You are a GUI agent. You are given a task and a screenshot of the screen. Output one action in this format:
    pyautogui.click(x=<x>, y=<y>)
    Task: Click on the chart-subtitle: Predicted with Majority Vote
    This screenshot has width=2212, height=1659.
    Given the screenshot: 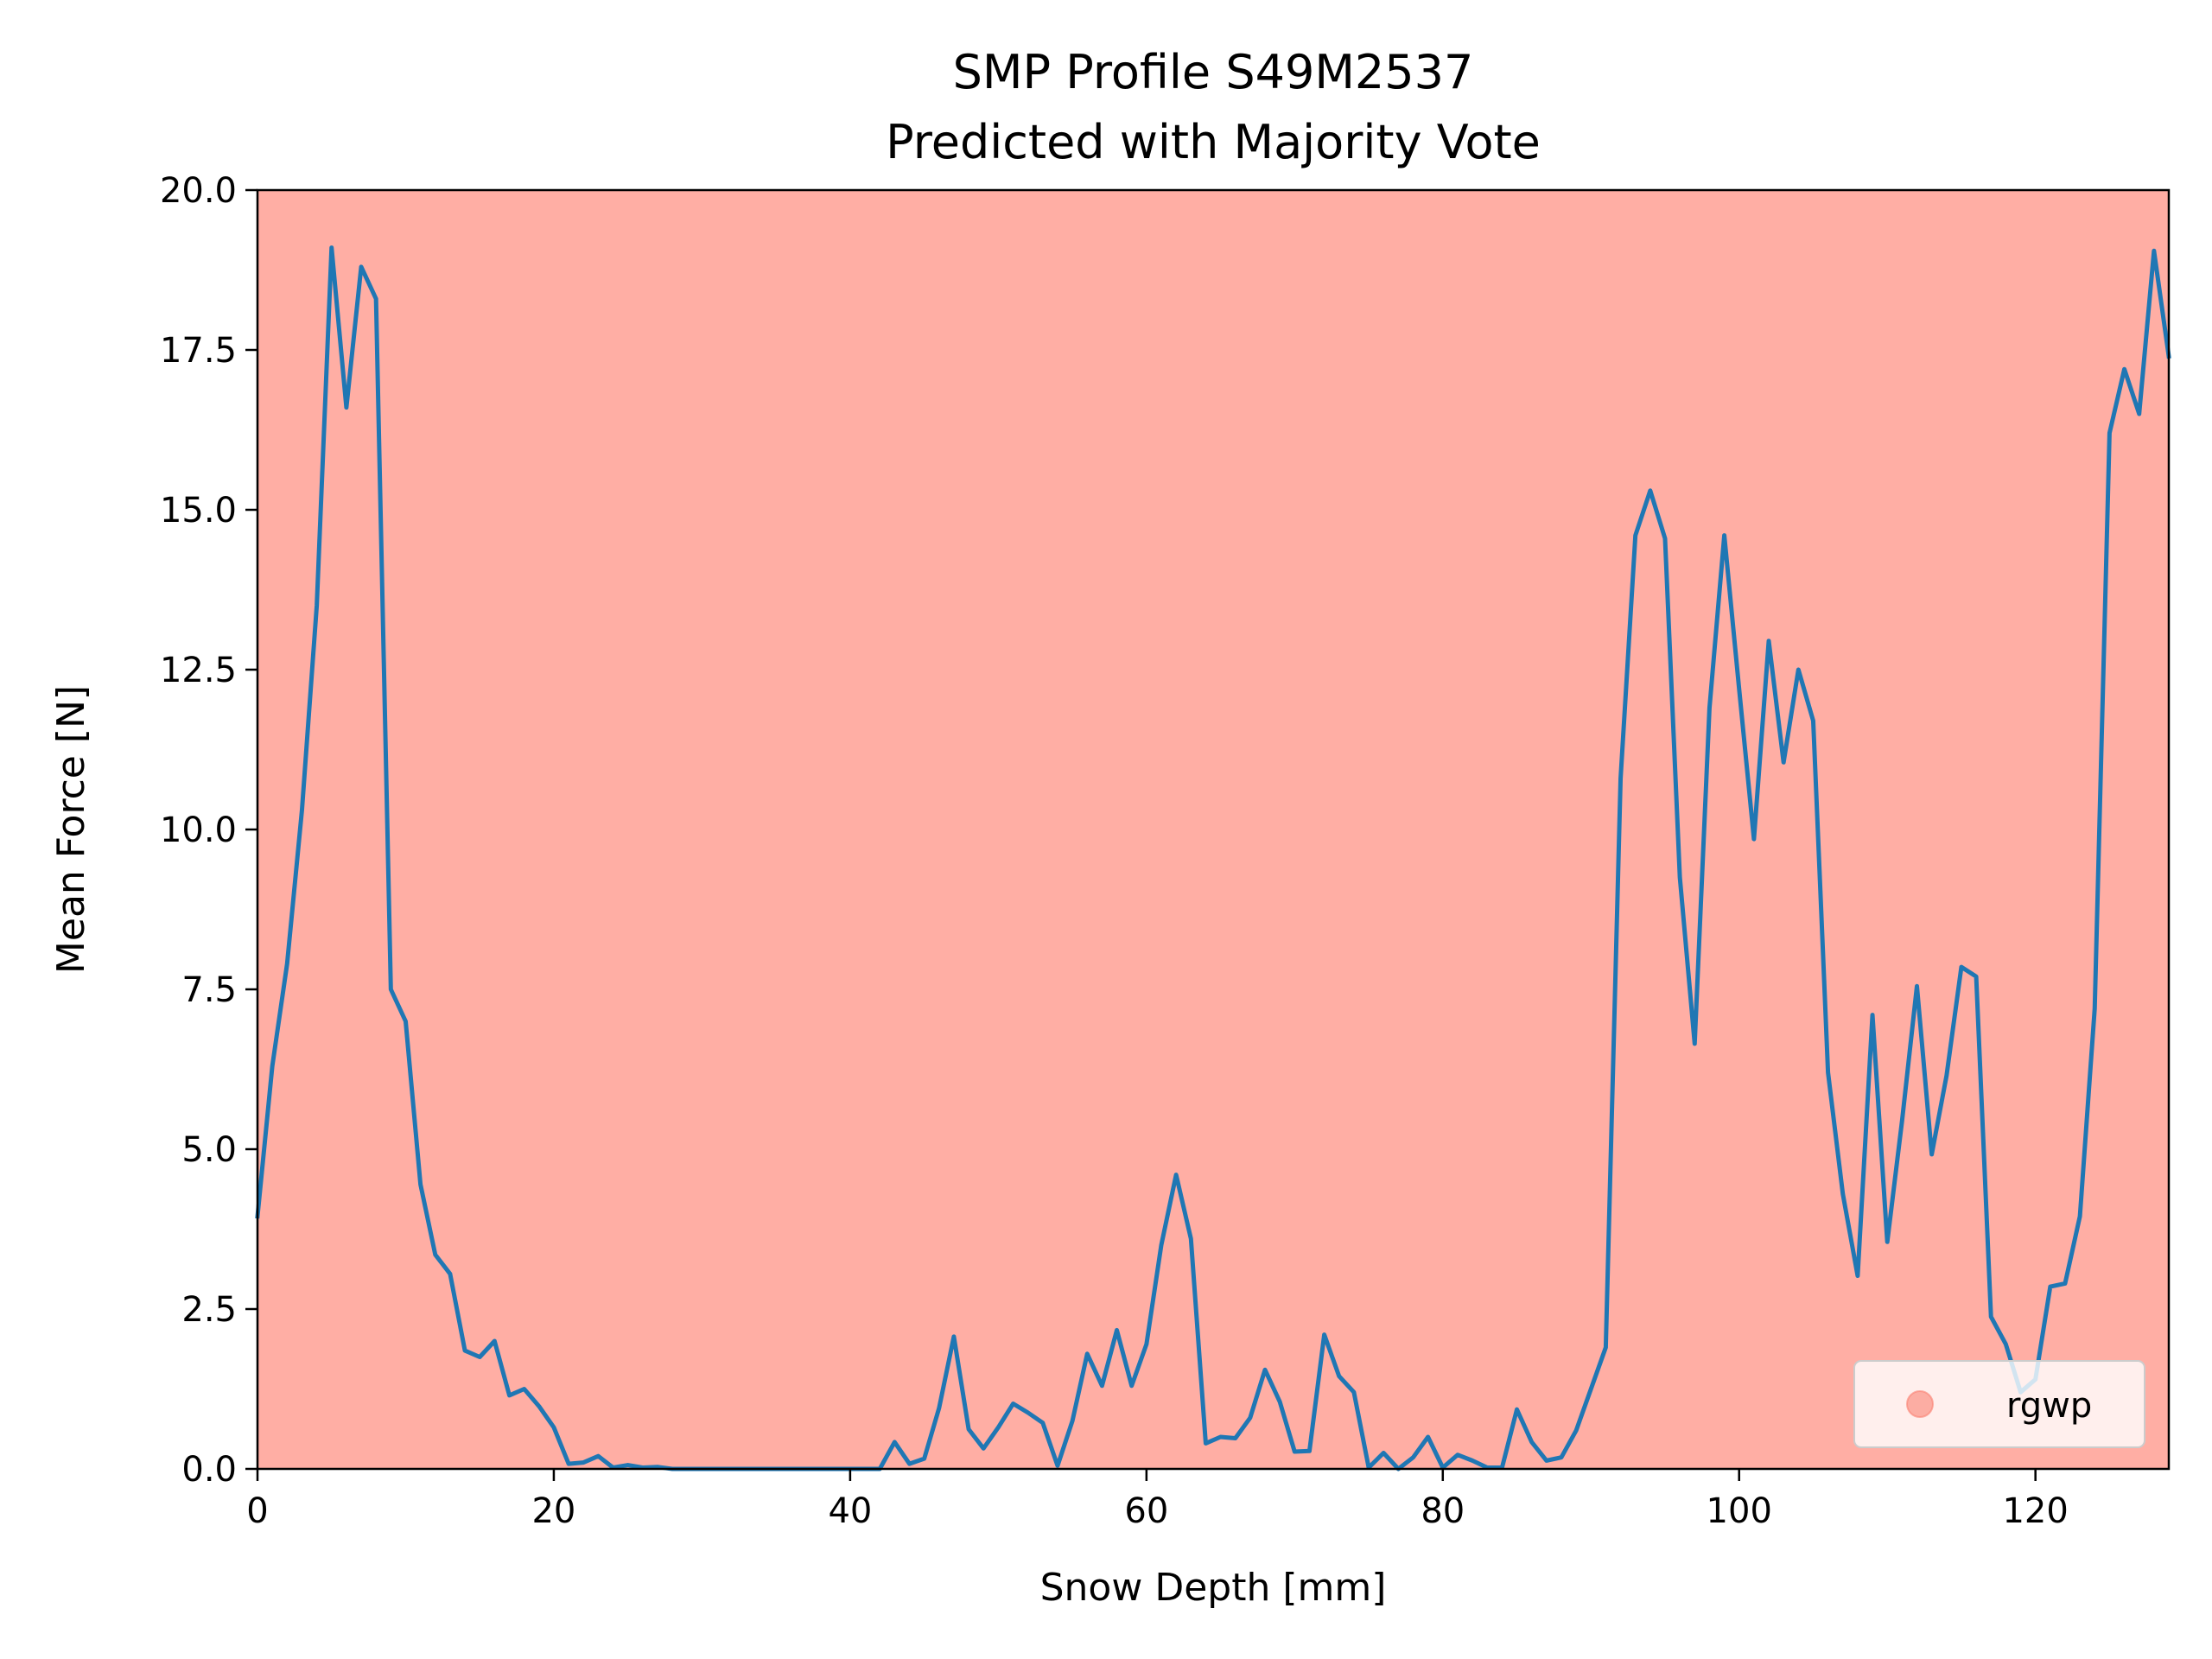 What is the action you would take?
    pyautogui.click(x=1213, y=142)
    